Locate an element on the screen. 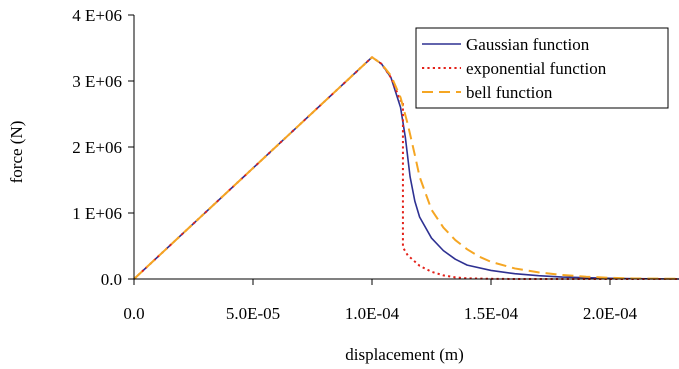  x-tick-label: 0.0 is located at coordinates (133, 313).